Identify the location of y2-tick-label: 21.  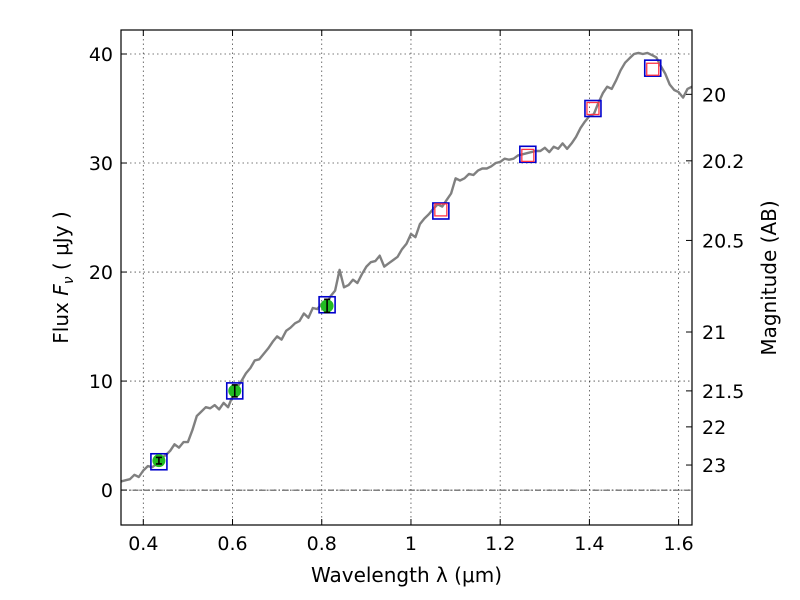
(714, 333).